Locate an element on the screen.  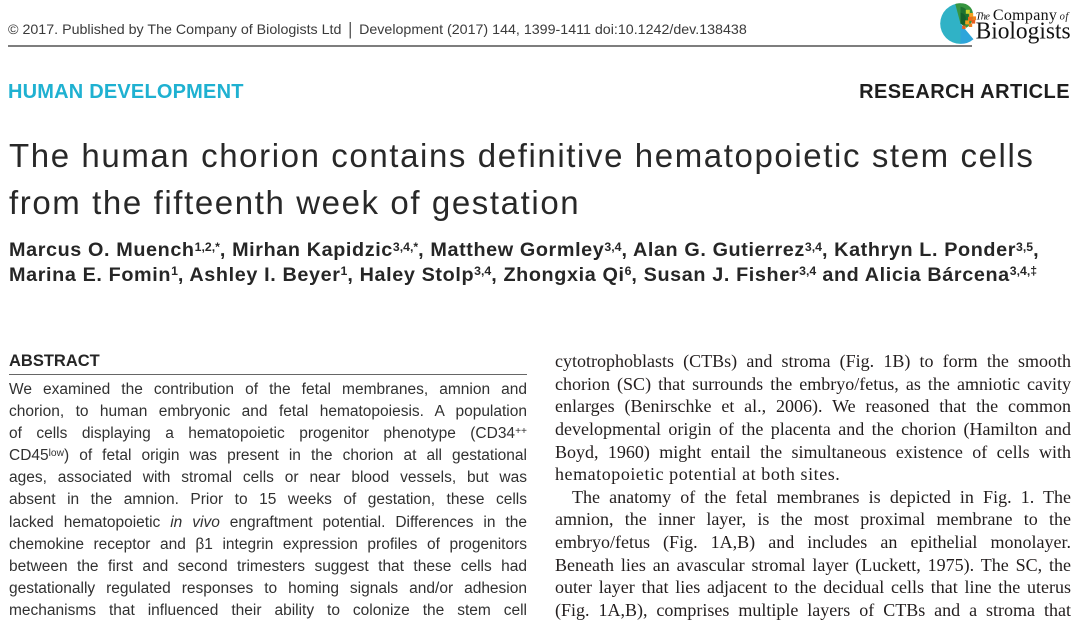
svg-text: Biologists is located at coordinates (1023, 32).